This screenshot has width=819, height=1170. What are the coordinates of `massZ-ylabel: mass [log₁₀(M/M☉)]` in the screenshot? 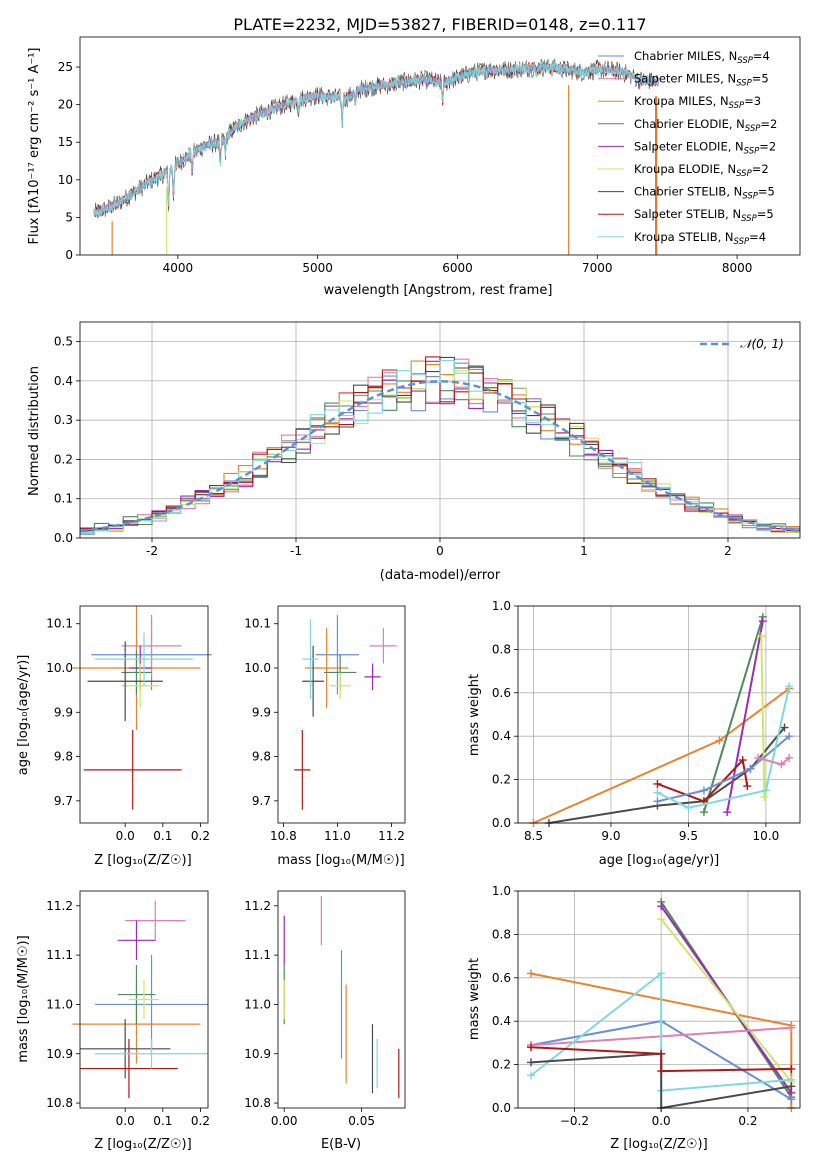 It's located at (23, 998).